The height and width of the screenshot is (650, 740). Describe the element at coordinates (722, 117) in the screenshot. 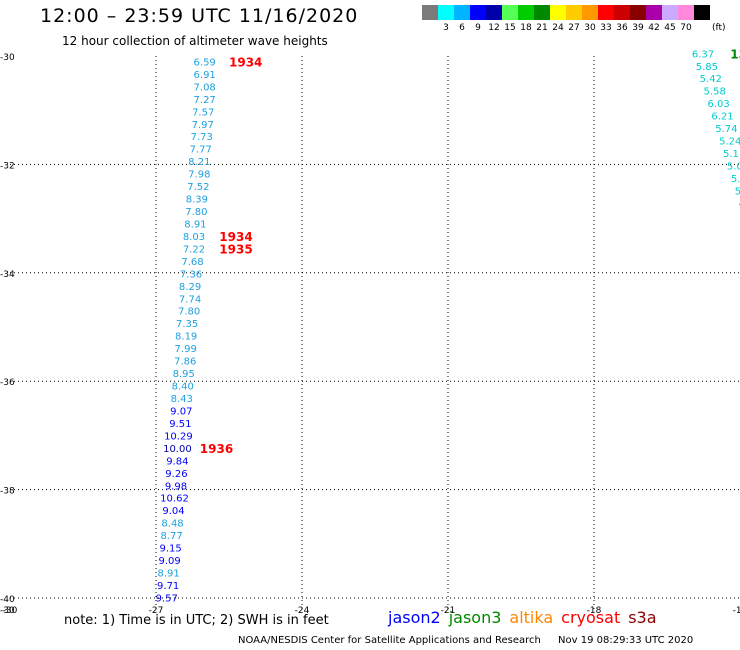

I see `data-point-label: 6.21` at that location.